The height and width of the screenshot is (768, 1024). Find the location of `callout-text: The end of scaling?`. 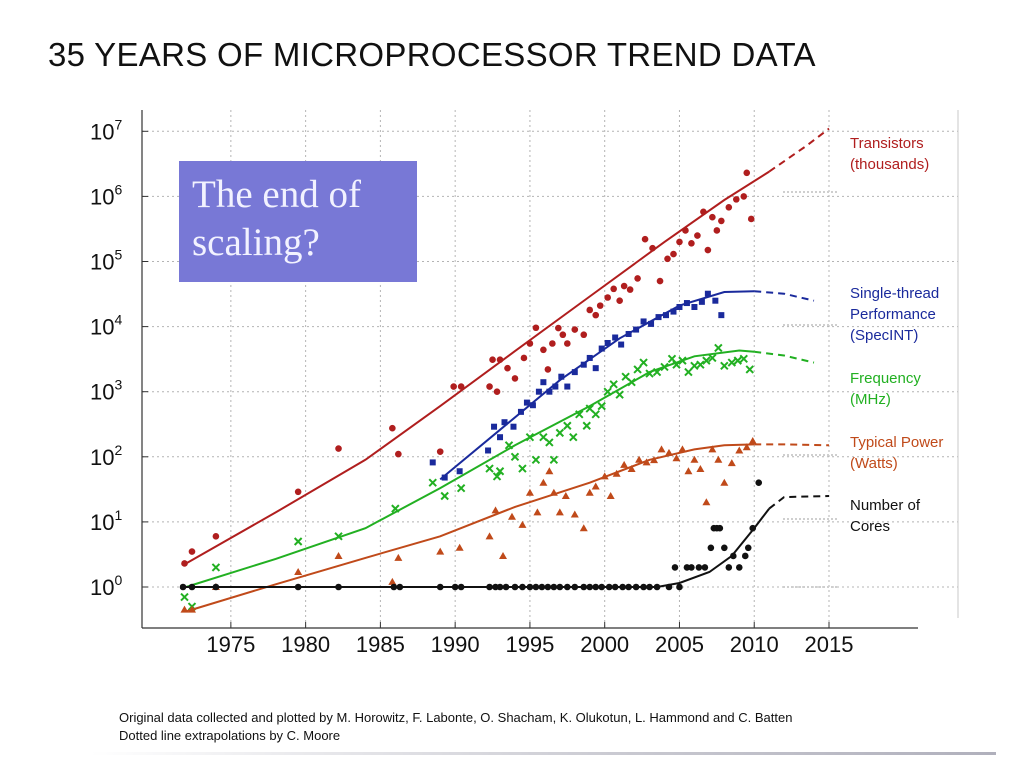

callout-text: The end of scaling? is located at coordinates (276, 218).